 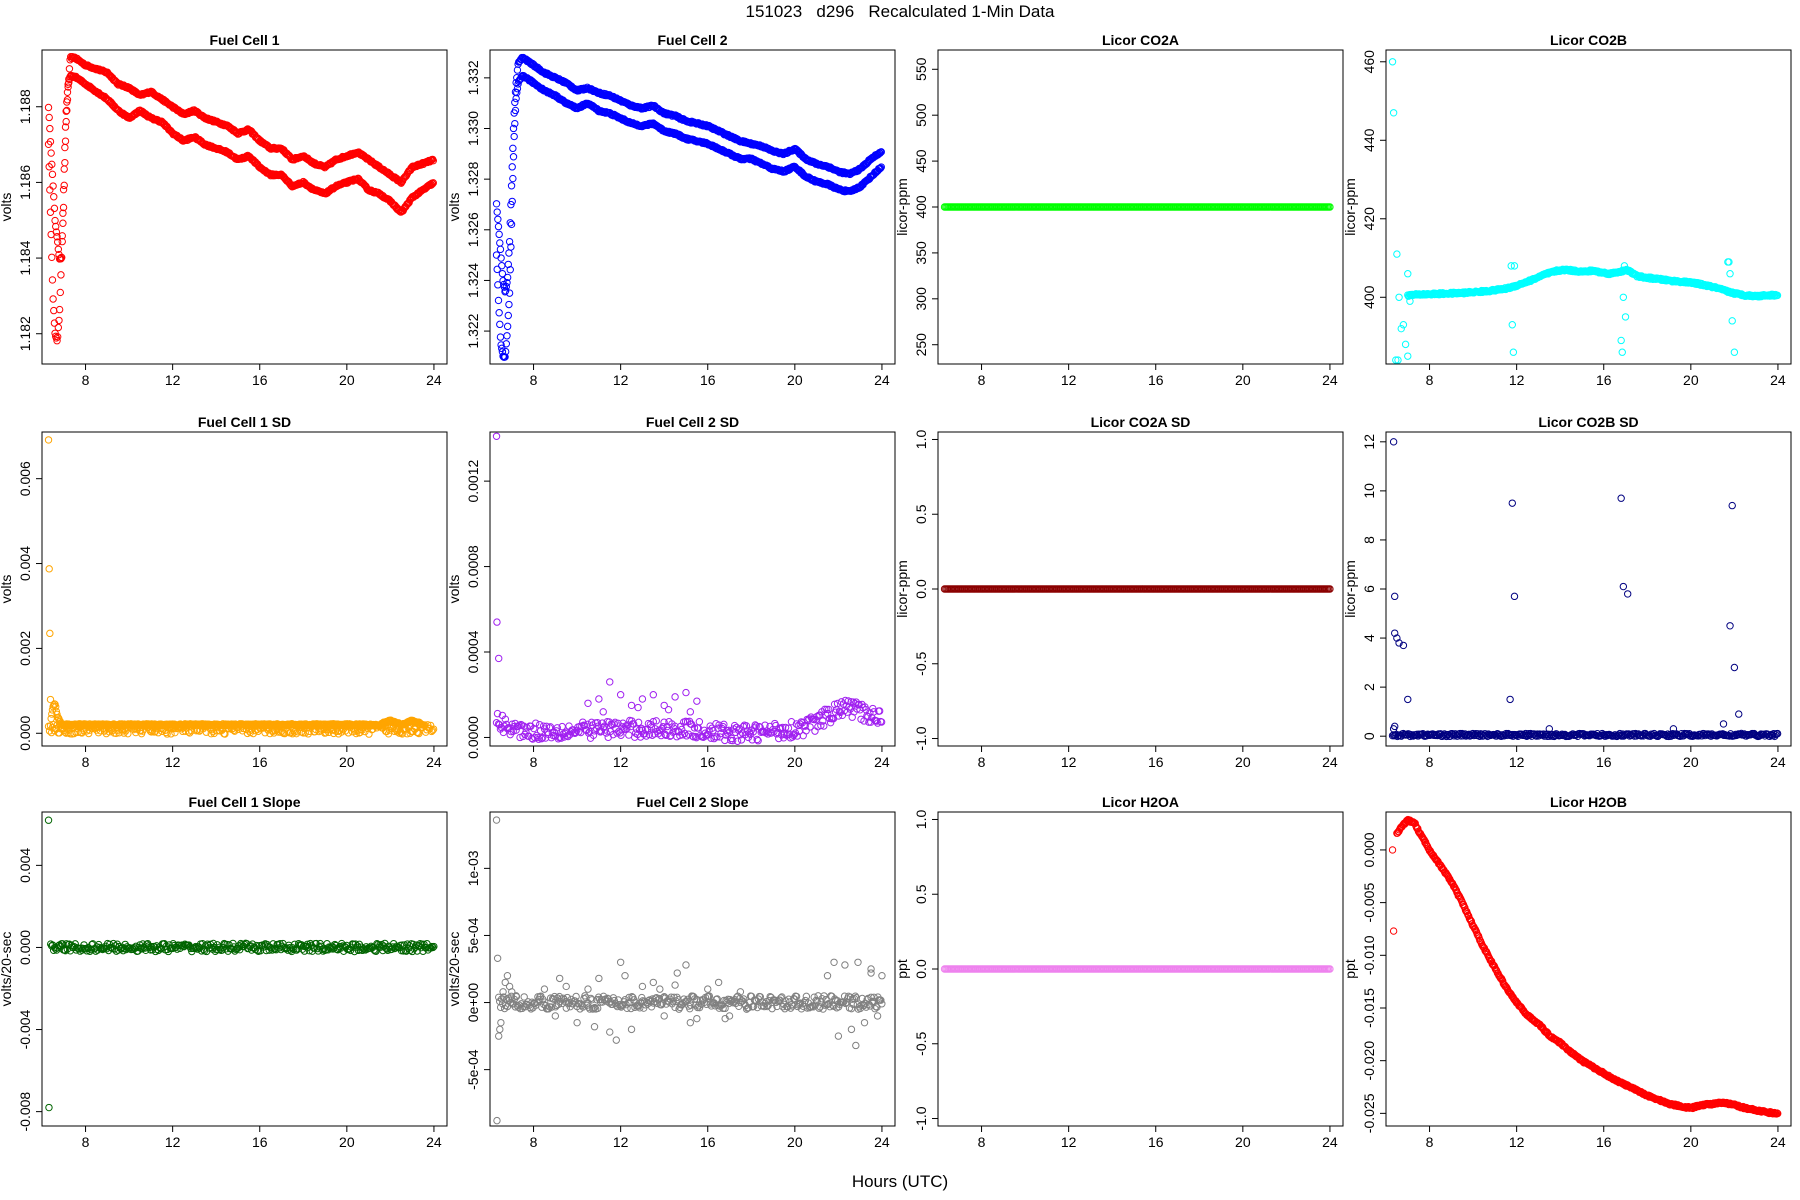 I want to click on y-tick-label: 1.322, so click(x=473, y=330).